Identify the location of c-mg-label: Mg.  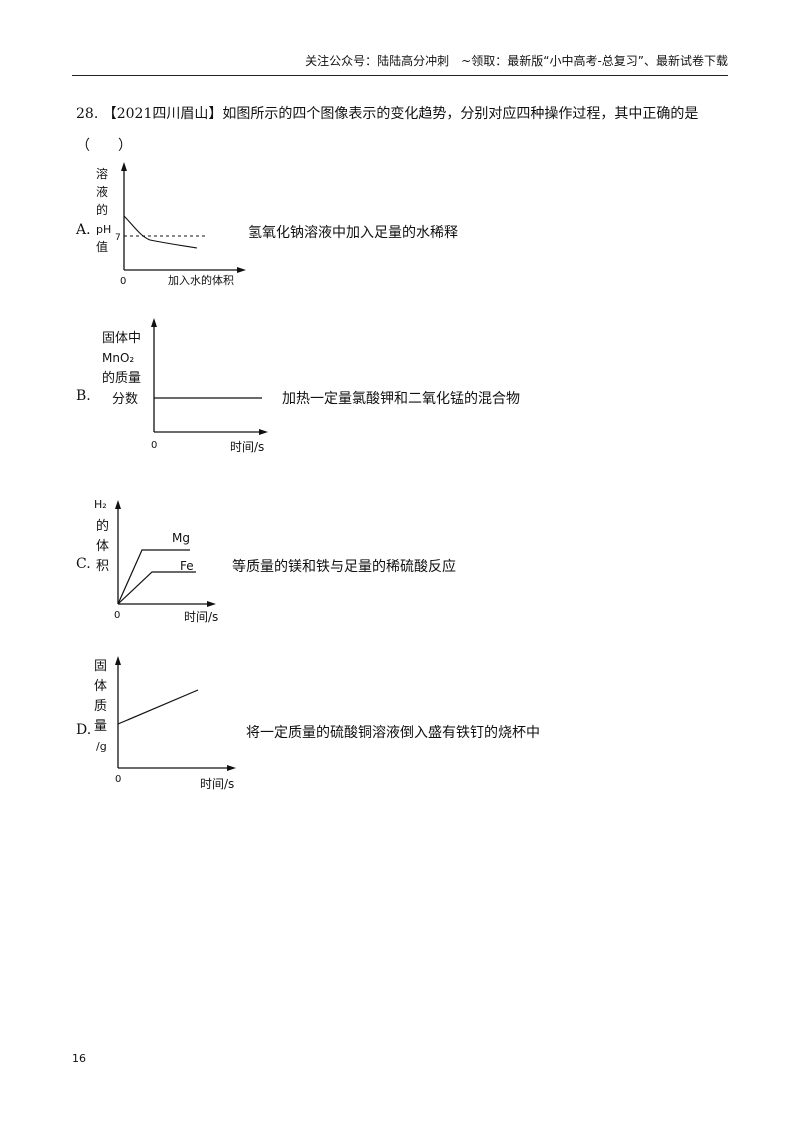
(181, 538).